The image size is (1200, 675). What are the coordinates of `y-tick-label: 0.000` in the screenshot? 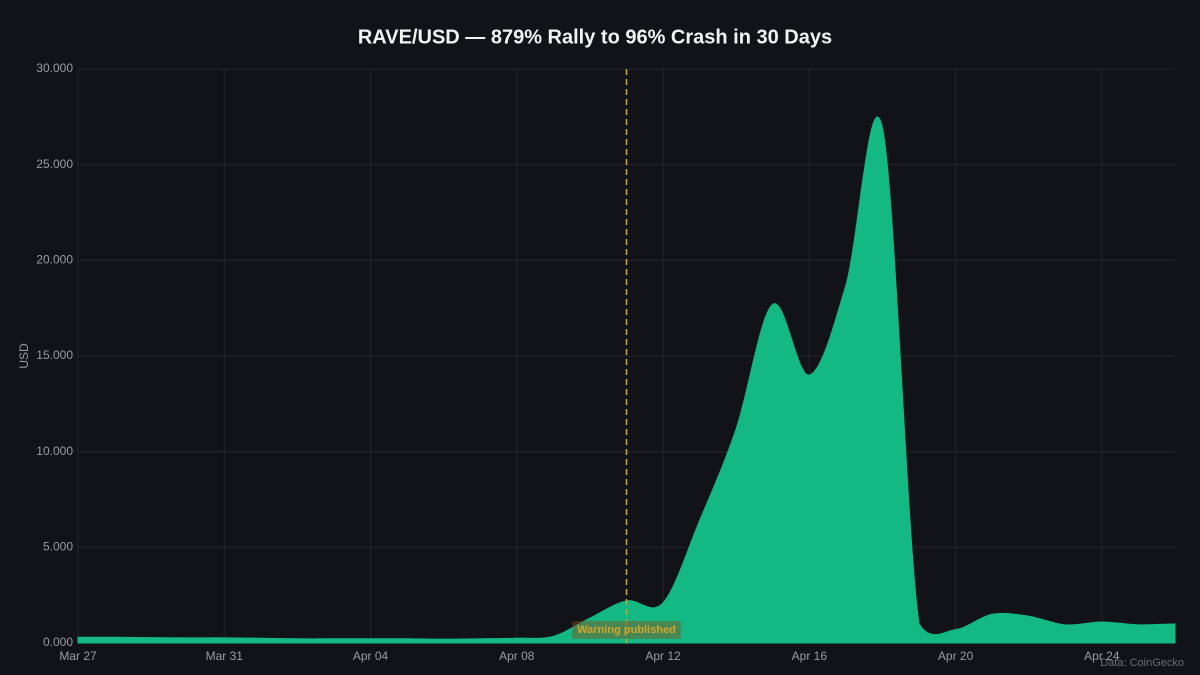 It's located at (58, 642).